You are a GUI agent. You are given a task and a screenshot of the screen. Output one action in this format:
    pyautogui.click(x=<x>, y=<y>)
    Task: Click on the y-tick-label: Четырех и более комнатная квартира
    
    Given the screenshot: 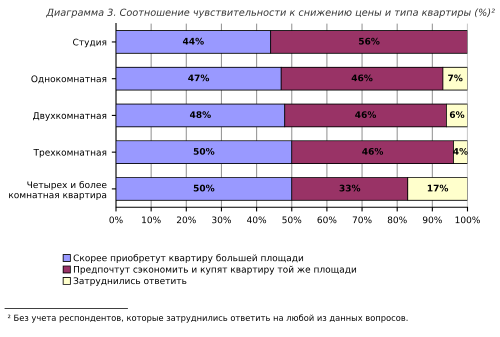 What is the action you would take?
    pyautogui.click(x=57, y=190)
    